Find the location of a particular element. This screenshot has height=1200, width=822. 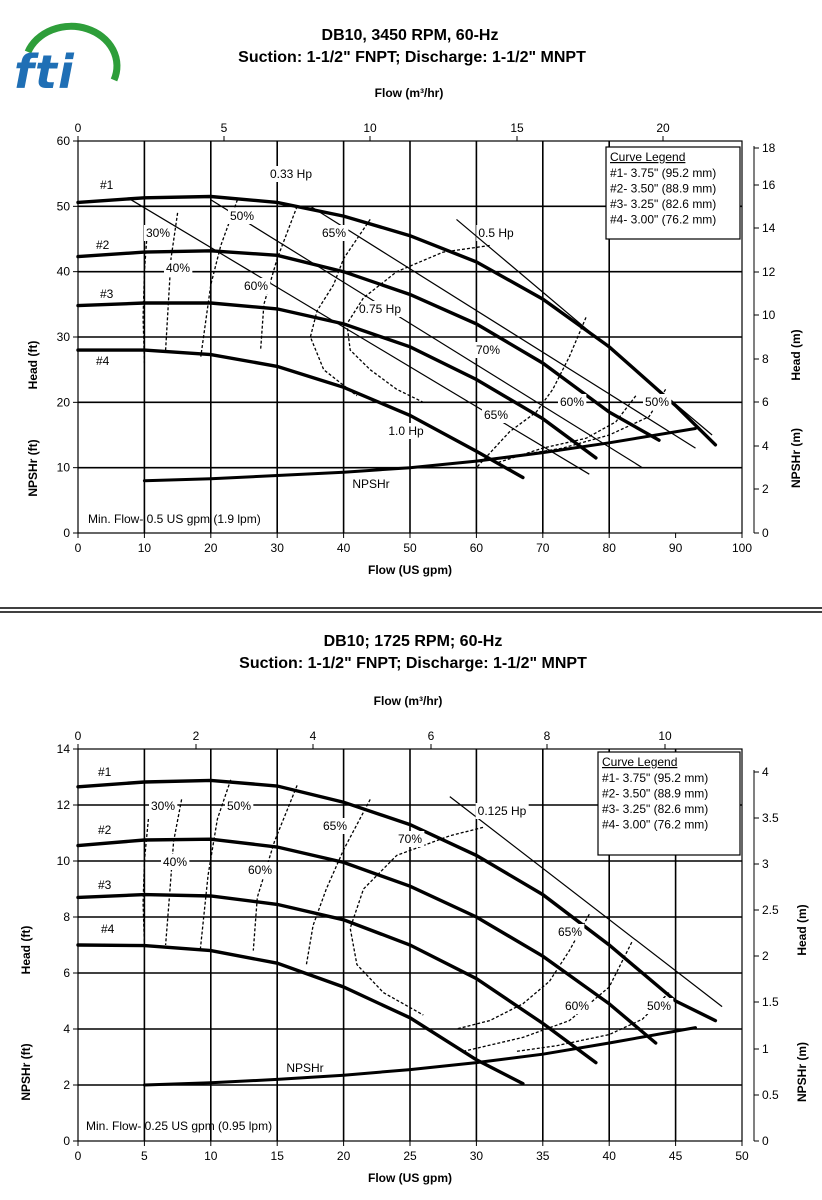

x2-axis-title: Flow (m³/hr) is located at coordinates (409, 93).